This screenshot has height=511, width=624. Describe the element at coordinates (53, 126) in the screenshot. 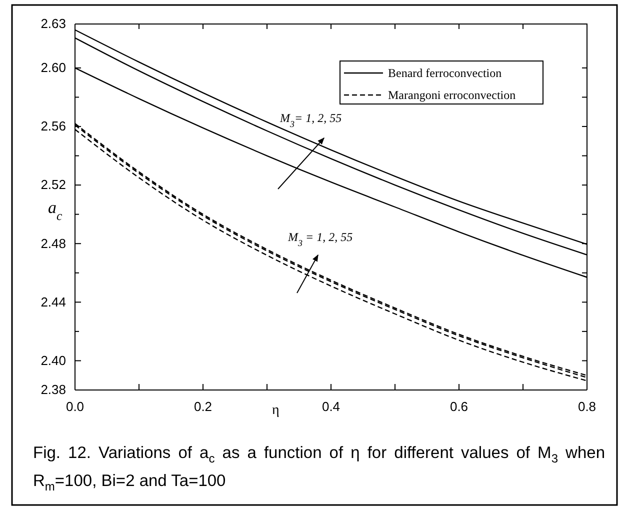

I see `y-tick-label: 2.56` at that location.